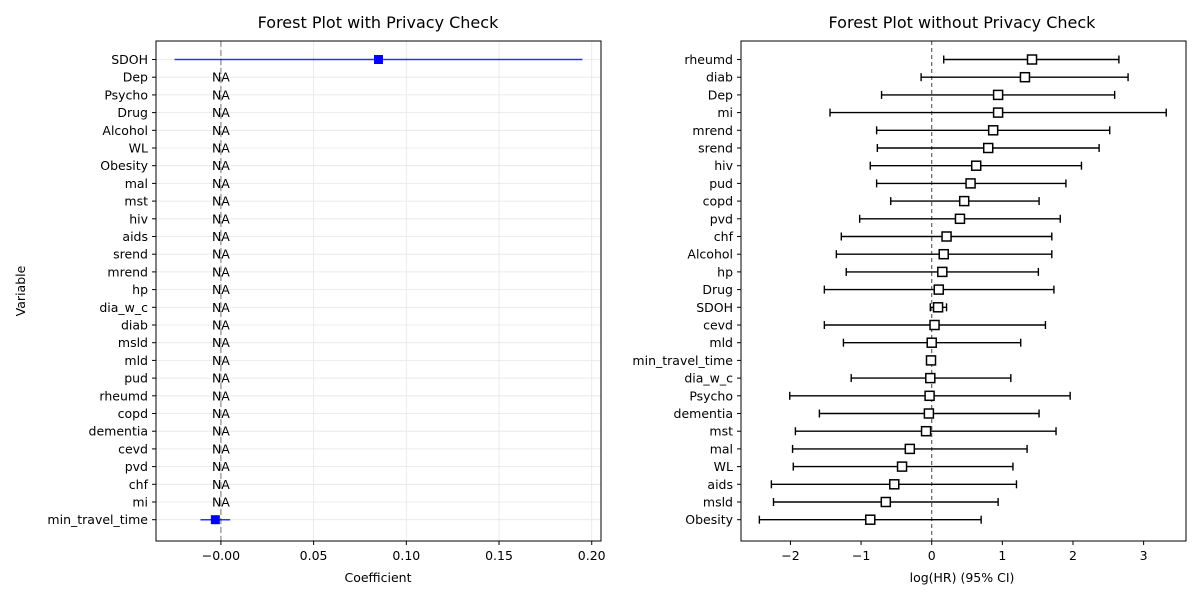  Describe the element at coordinates (963, 22) in the screenshot. I see `chart-title: Forest Plot without Privacy Check` at that location.